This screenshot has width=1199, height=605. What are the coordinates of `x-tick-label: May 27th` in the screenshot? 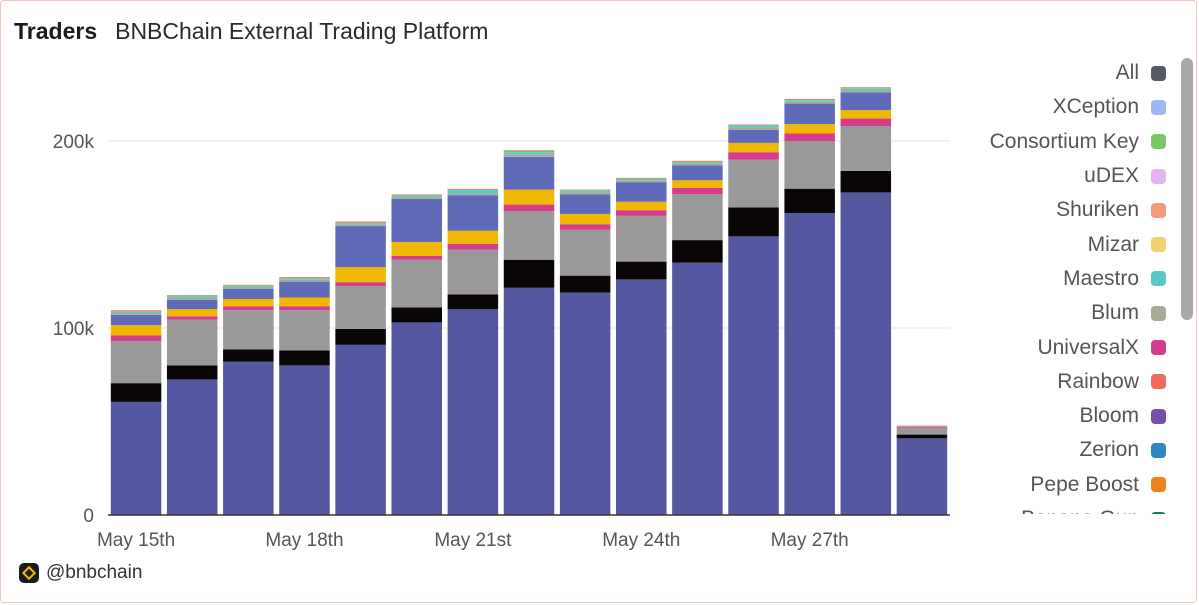 It's located at (810, 540).